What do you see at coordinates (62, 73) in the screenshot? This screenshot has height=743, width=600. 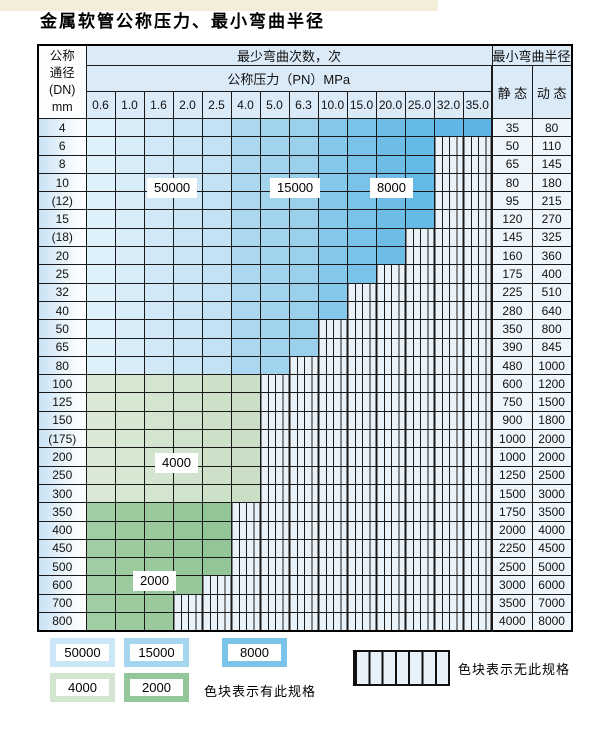 I see `corner-header-line: 通径` at bounding box center [62, 73].